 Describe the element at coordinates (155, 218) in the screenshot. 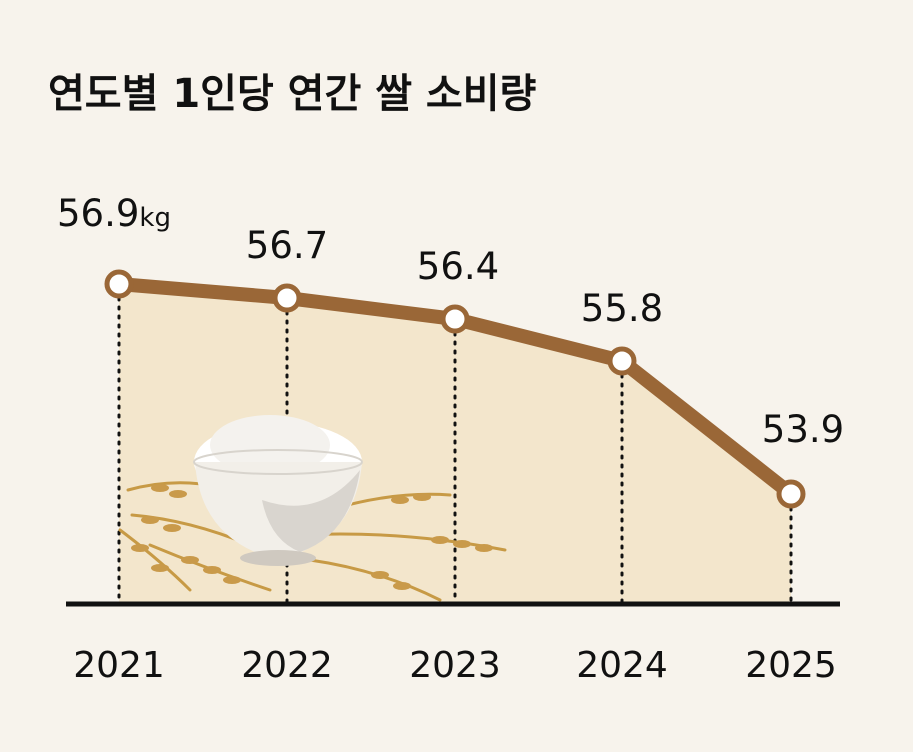

I see `unit-label: kg` at that location.